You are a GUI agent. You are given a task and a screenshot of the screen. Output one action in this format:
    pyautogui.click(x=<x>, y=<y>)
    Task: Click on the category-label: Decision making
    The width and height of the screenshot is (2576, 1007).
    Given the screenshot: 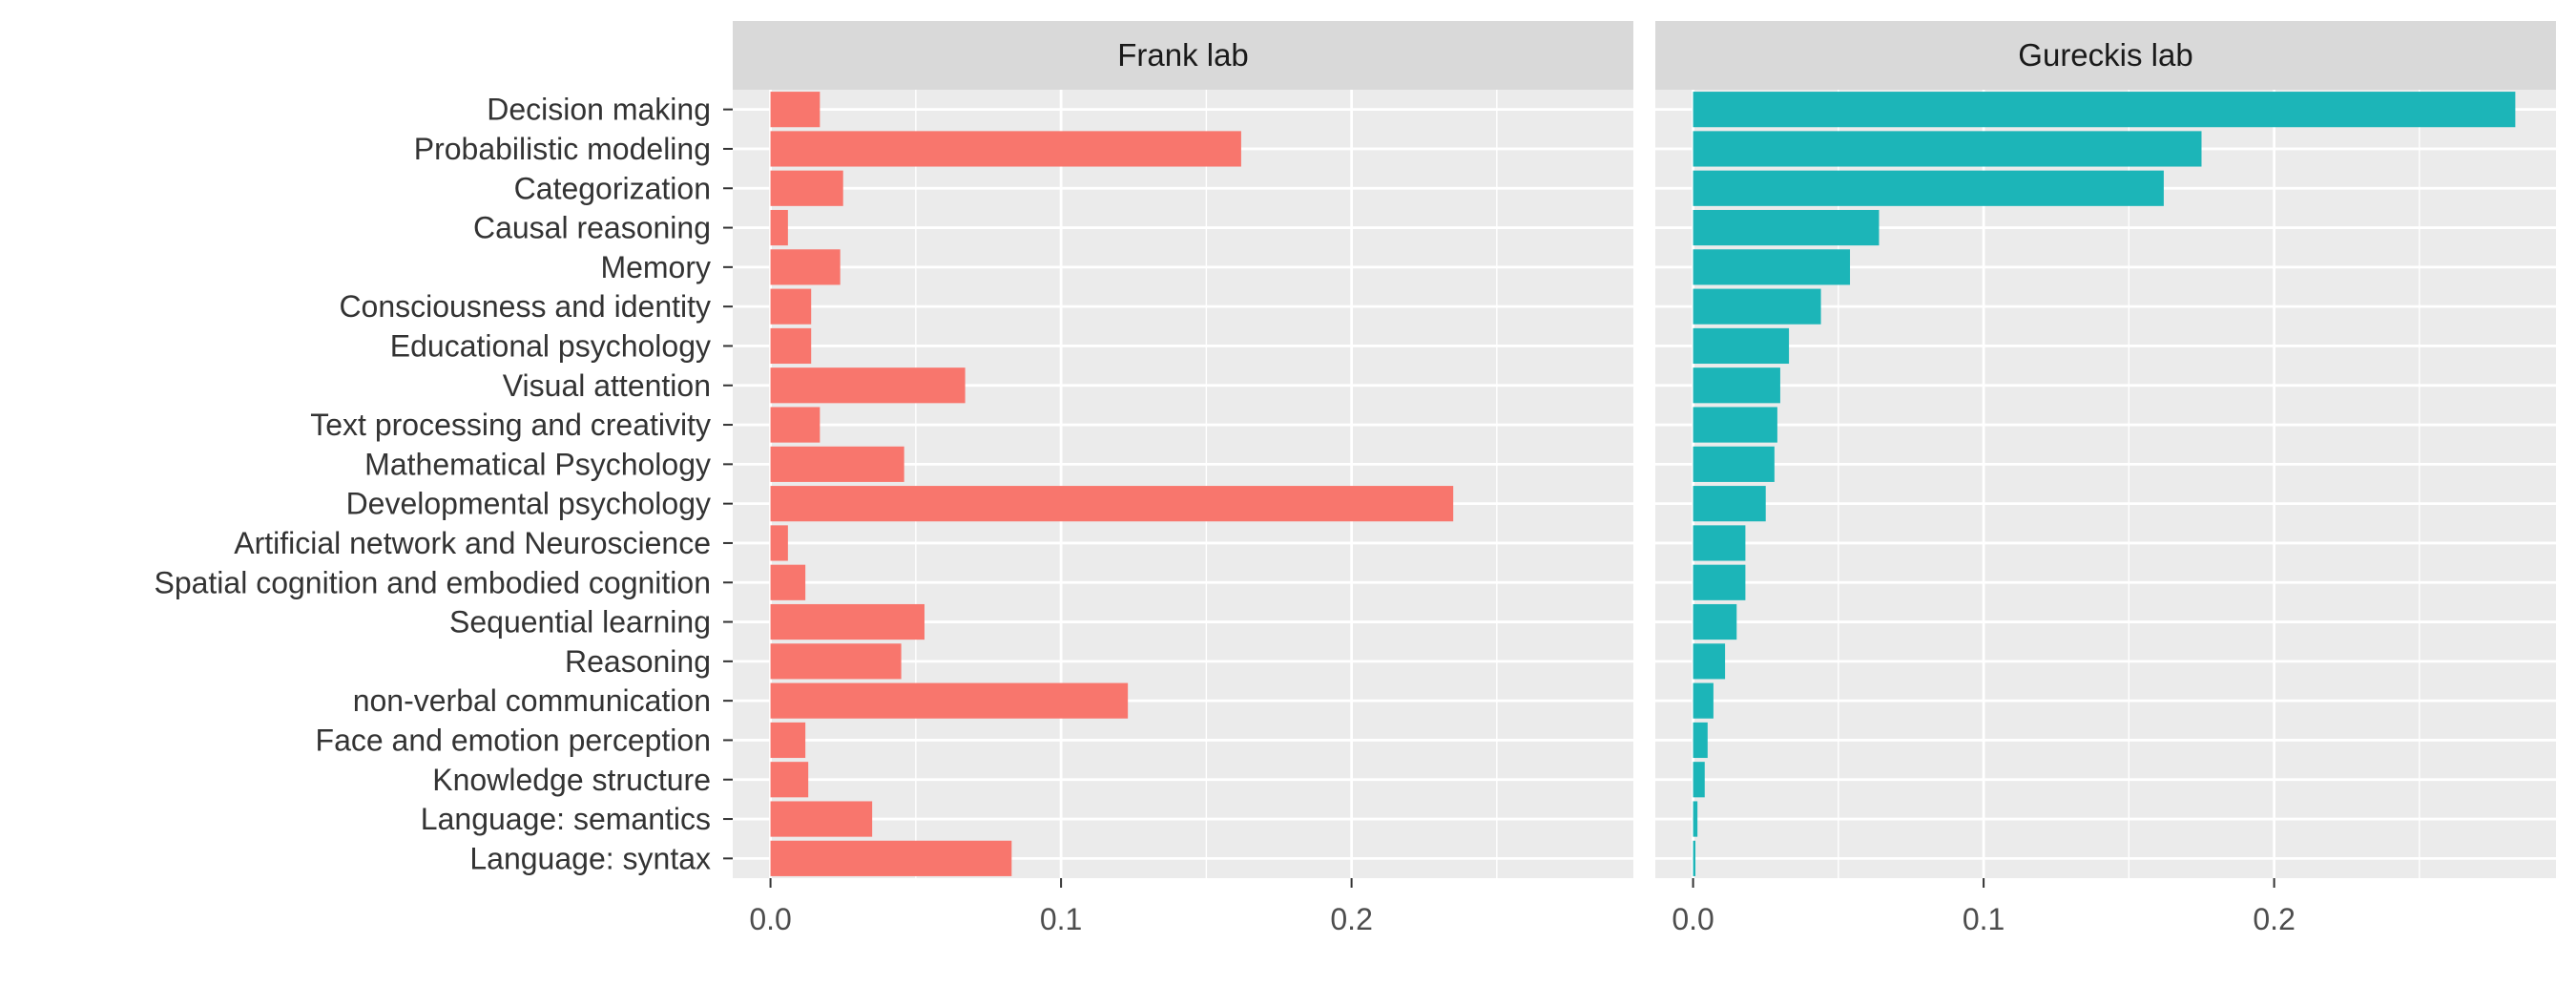 What is the action you would take?
    pyautogui.click(x=599, y=110)
    